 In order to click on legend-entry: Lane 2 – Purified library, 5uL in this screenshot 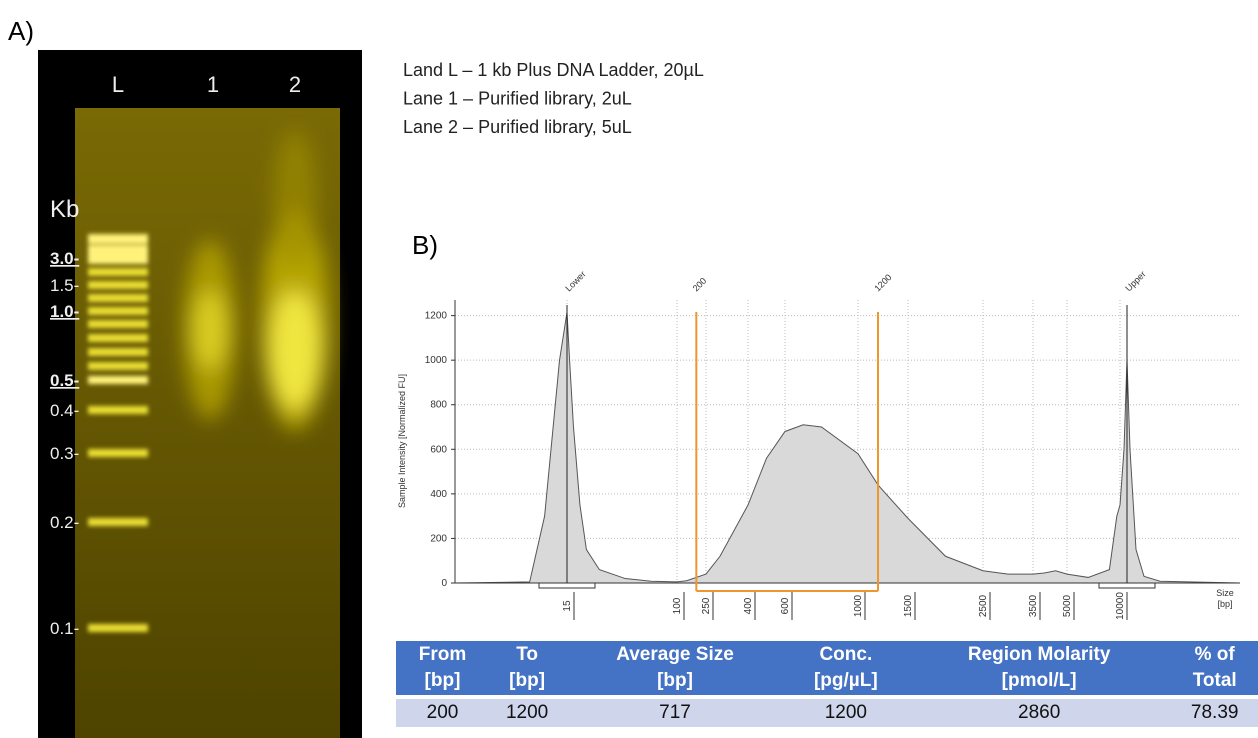, I will do `click(517, 127)`.